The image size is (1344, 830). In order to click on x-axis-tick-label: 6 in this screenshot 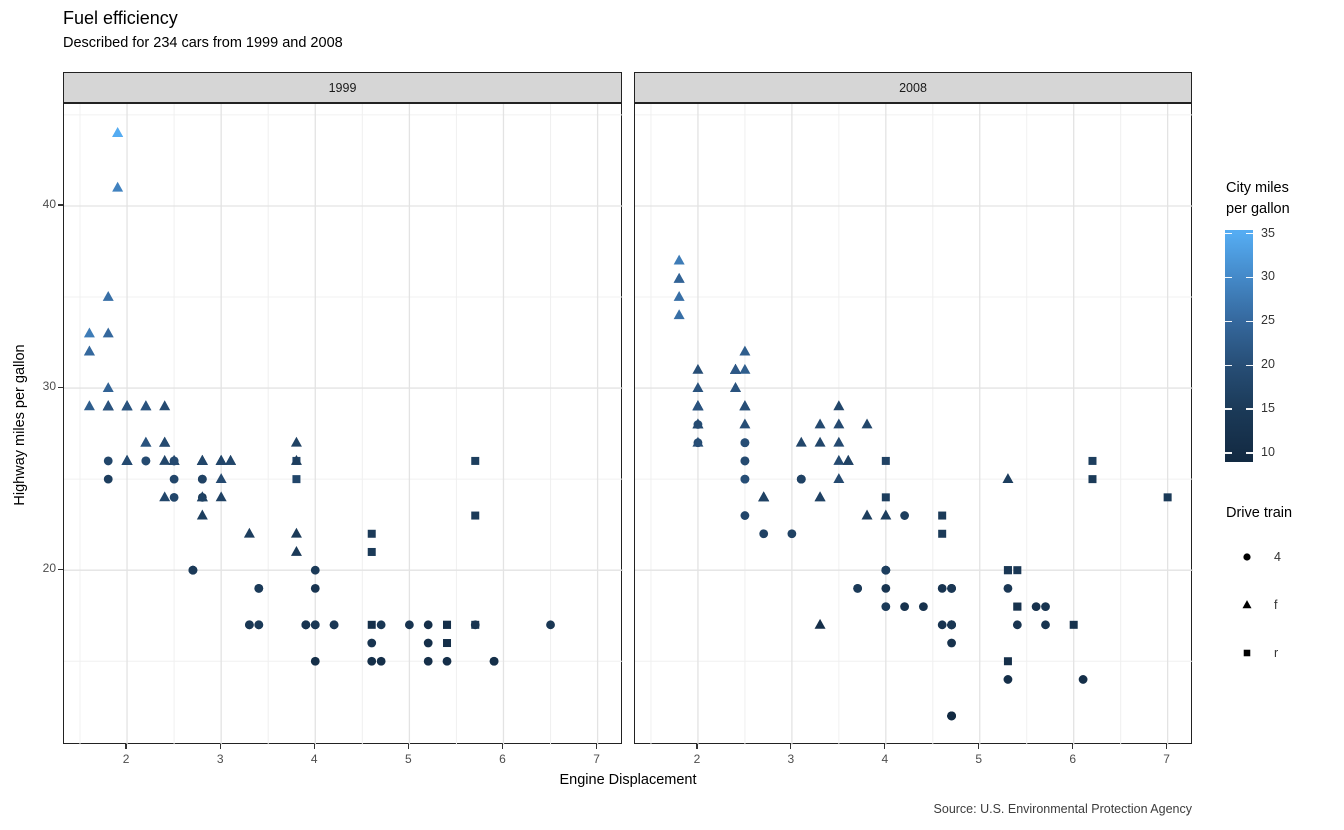, I will do `click(502, 759)`.